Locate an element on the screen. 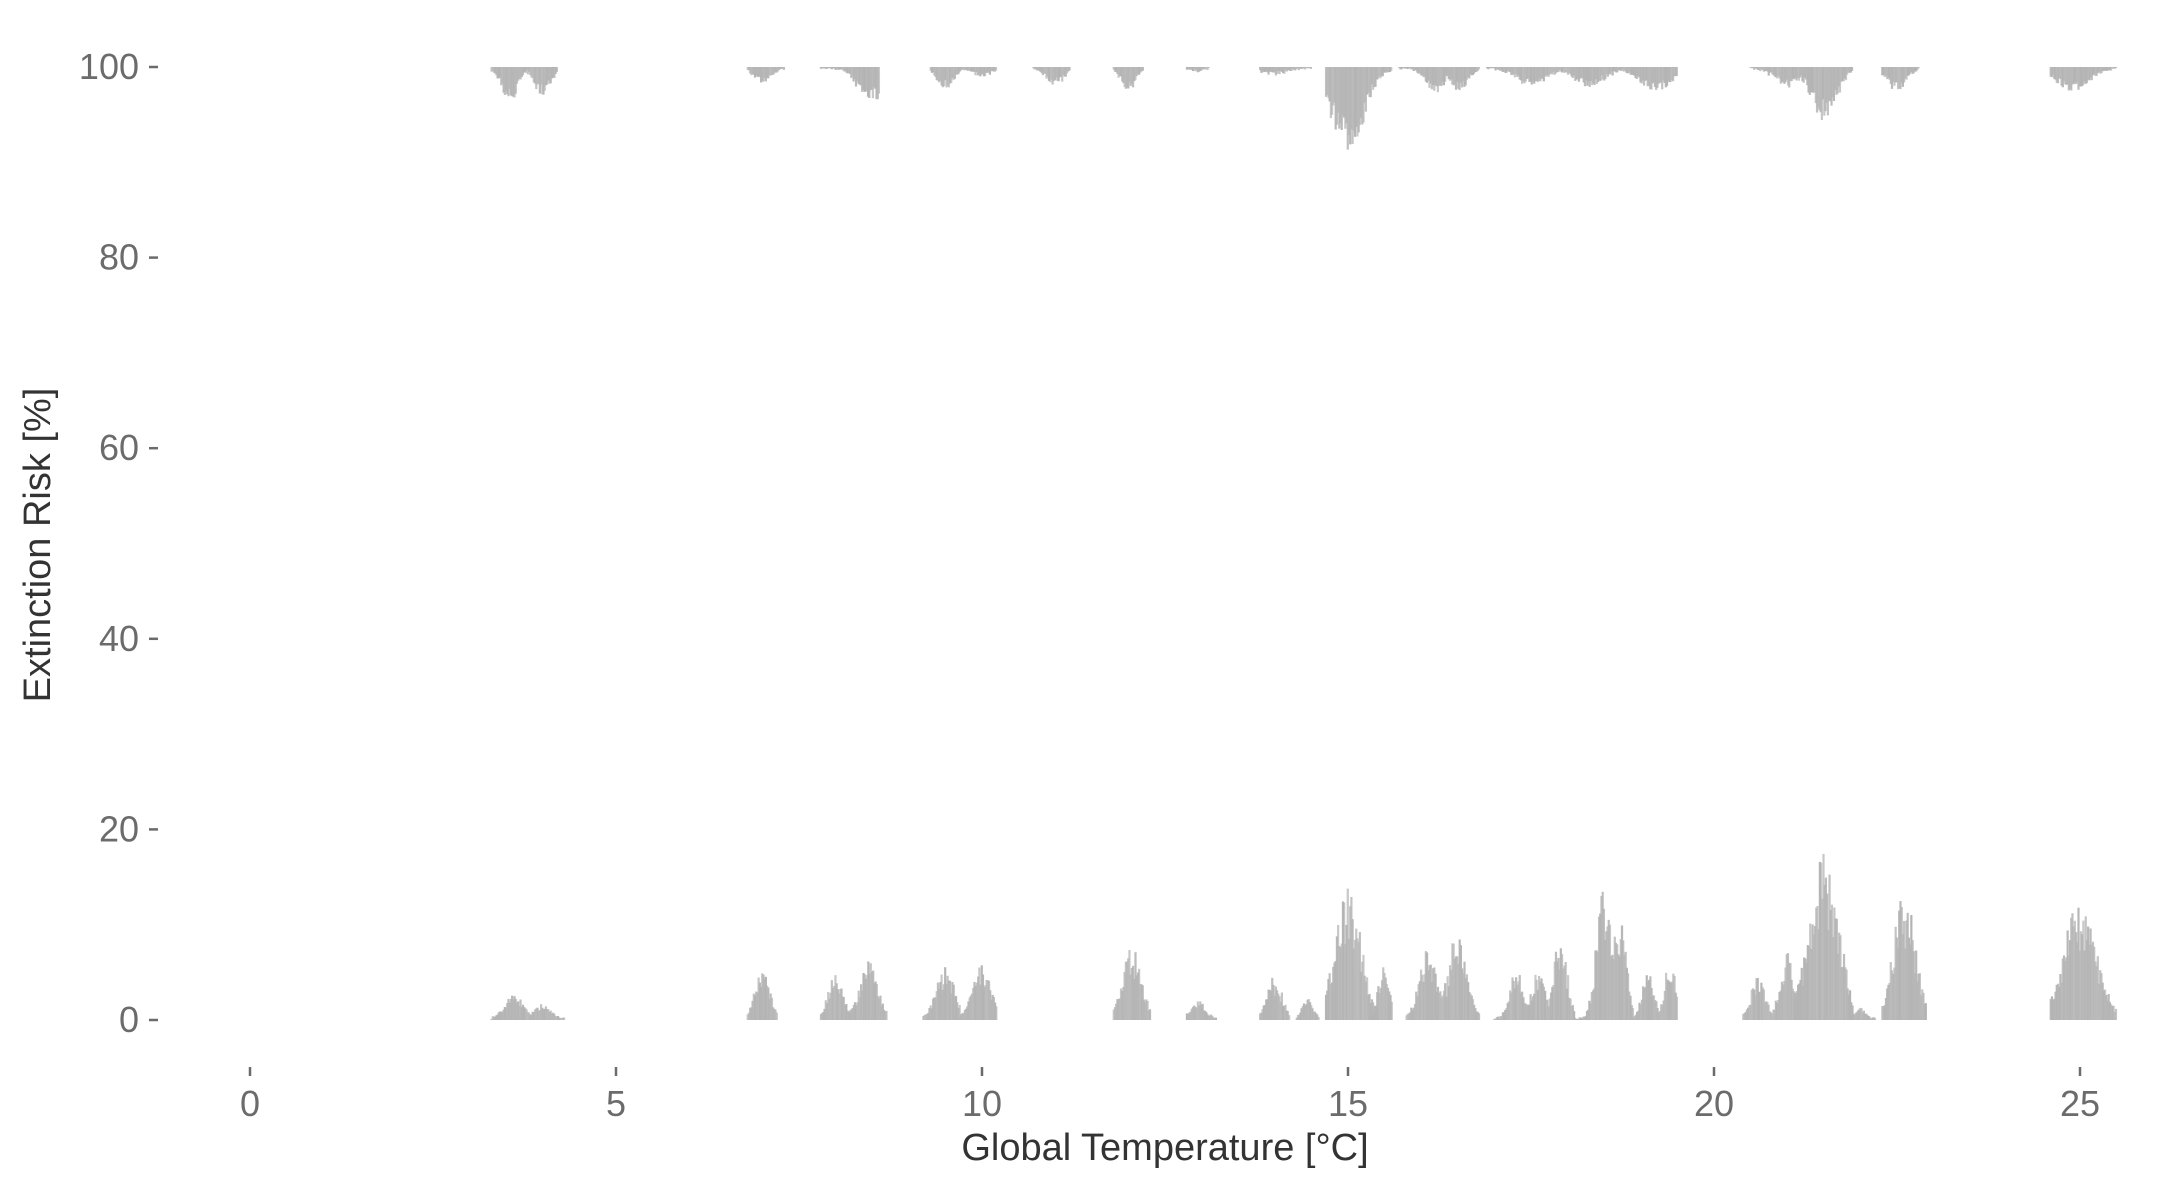 The width and height of the screenshot is (2161, 1186). extinct-bar-cluster is located at coordinates (2083, 79).